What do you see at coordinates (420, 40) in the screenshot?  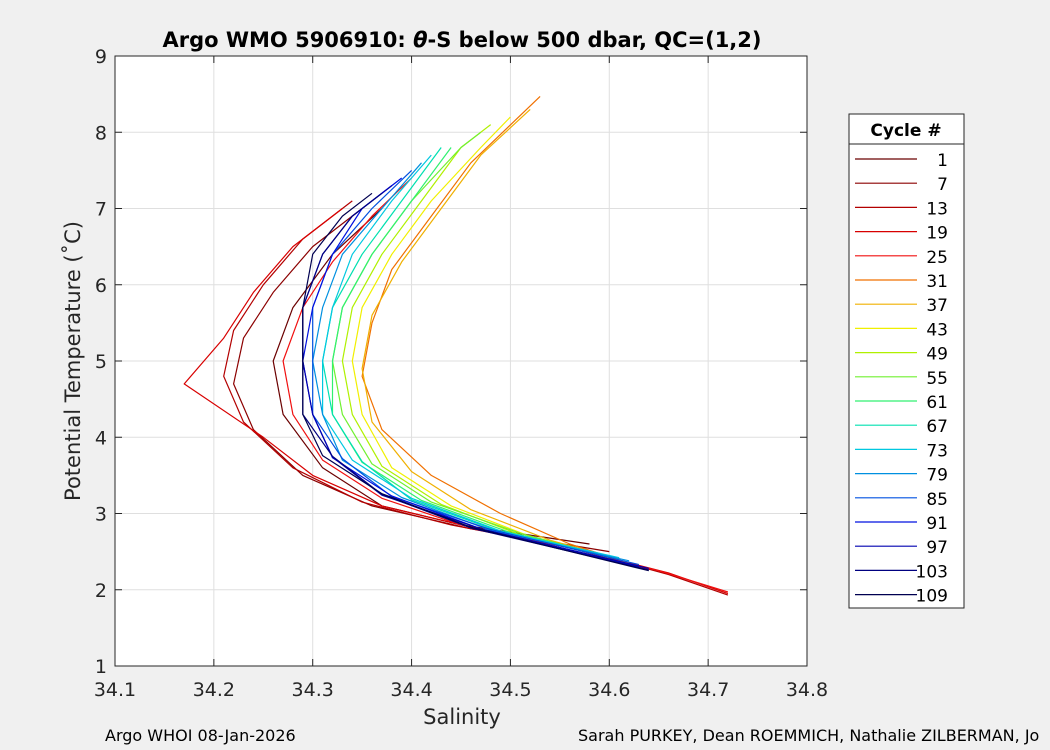 I see `title-theta: θ` at bounding box center [420, 40].